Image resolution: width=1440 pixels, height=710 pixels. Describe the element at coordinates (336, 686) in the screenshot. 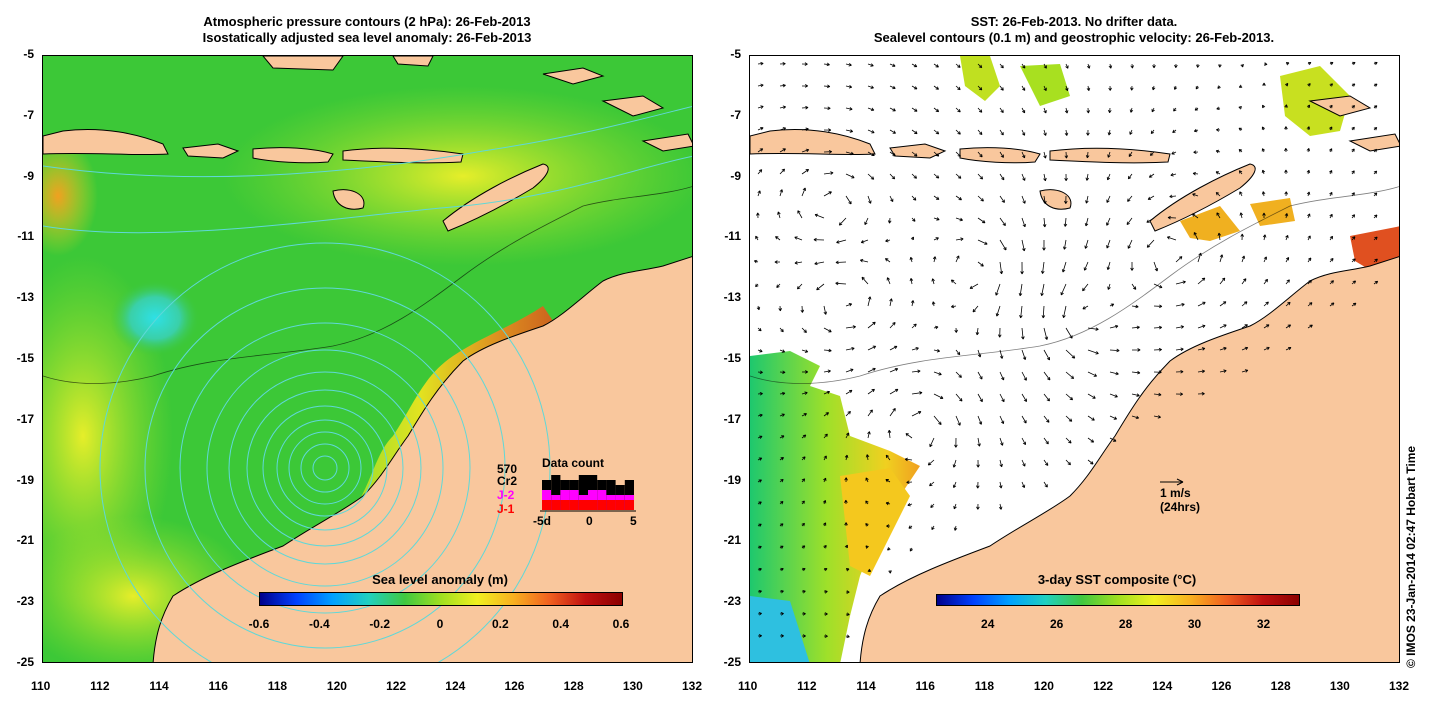

I see `left-x-tick-label: 120` at that location.